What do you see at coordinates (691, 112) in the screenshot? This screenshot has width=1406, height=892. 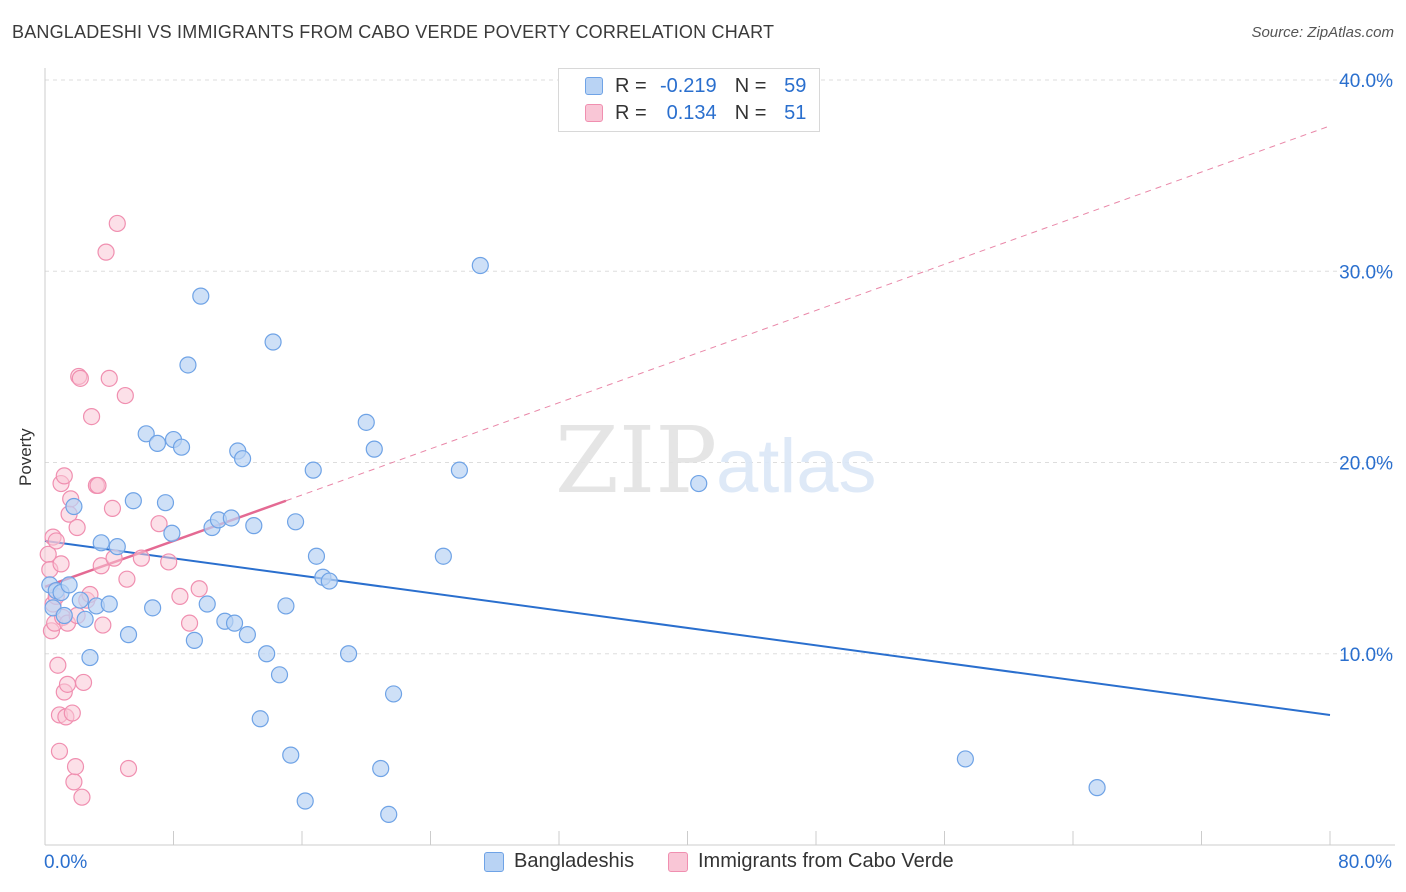 I see `legend-r-value: 0.134` at bounding box center [691, 112].